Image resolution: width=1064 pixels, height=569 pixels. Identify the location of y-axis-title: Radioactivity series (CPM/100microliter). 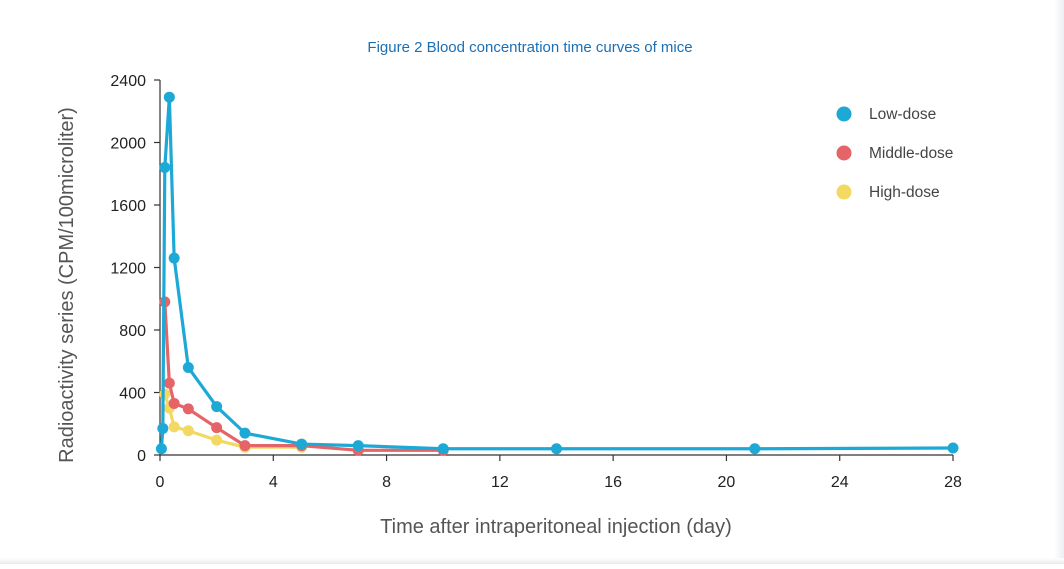
(67, 285).